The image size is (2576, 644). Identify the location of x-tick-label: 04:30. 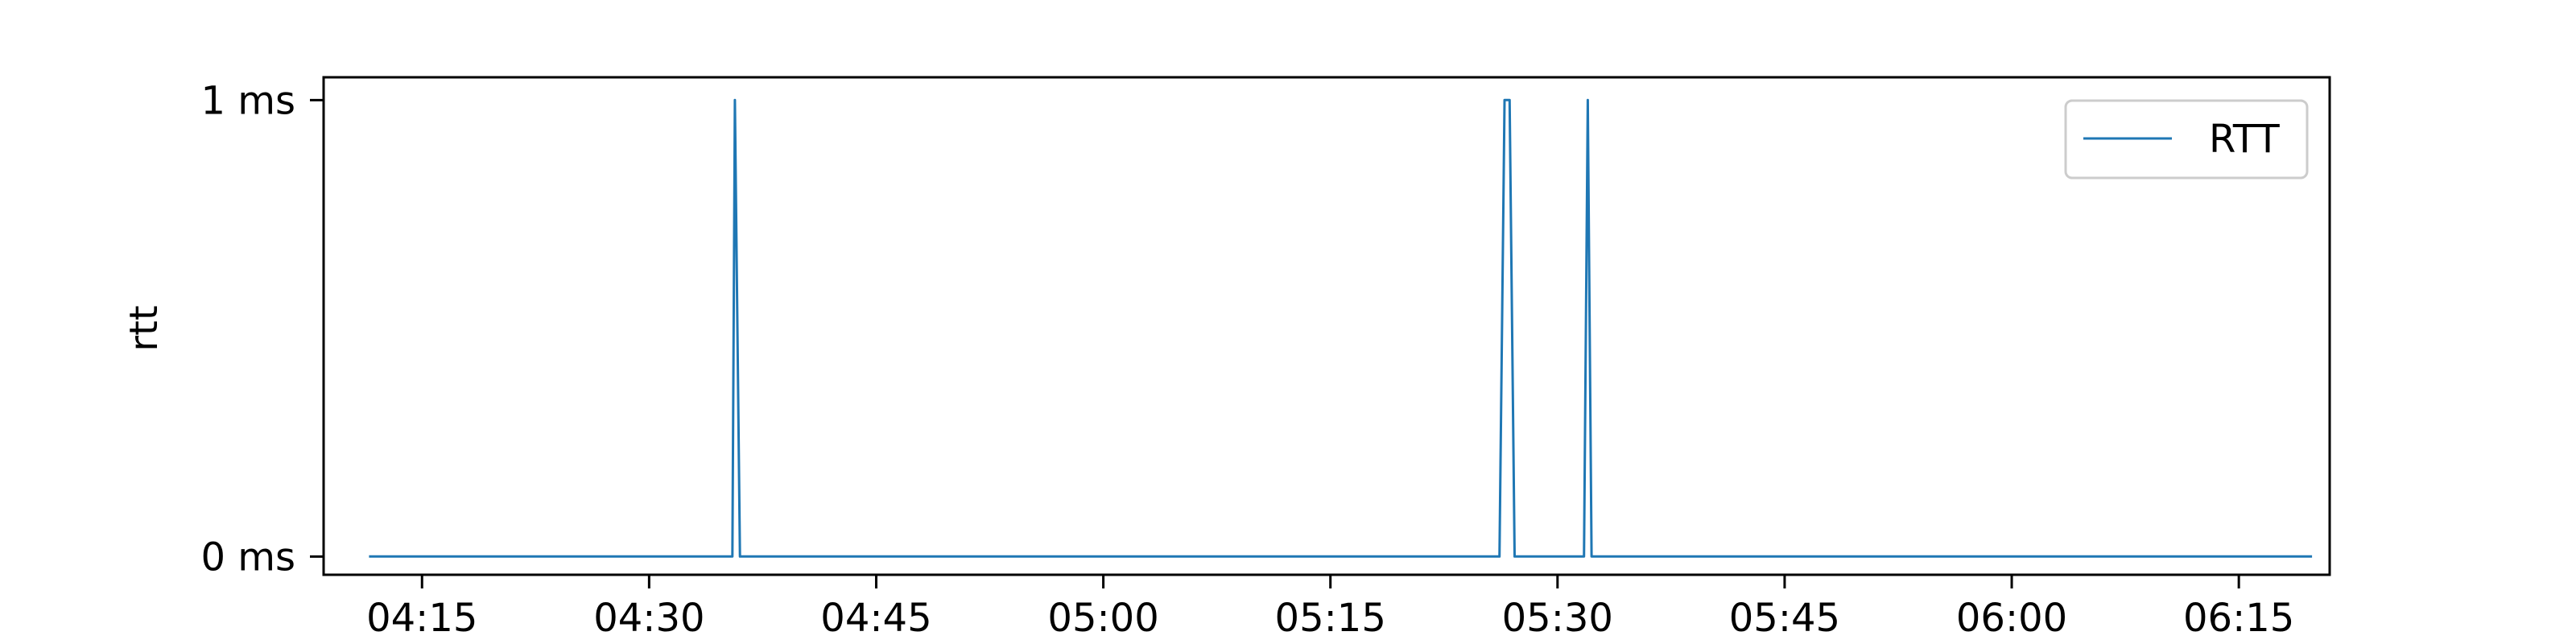
(648, 618).